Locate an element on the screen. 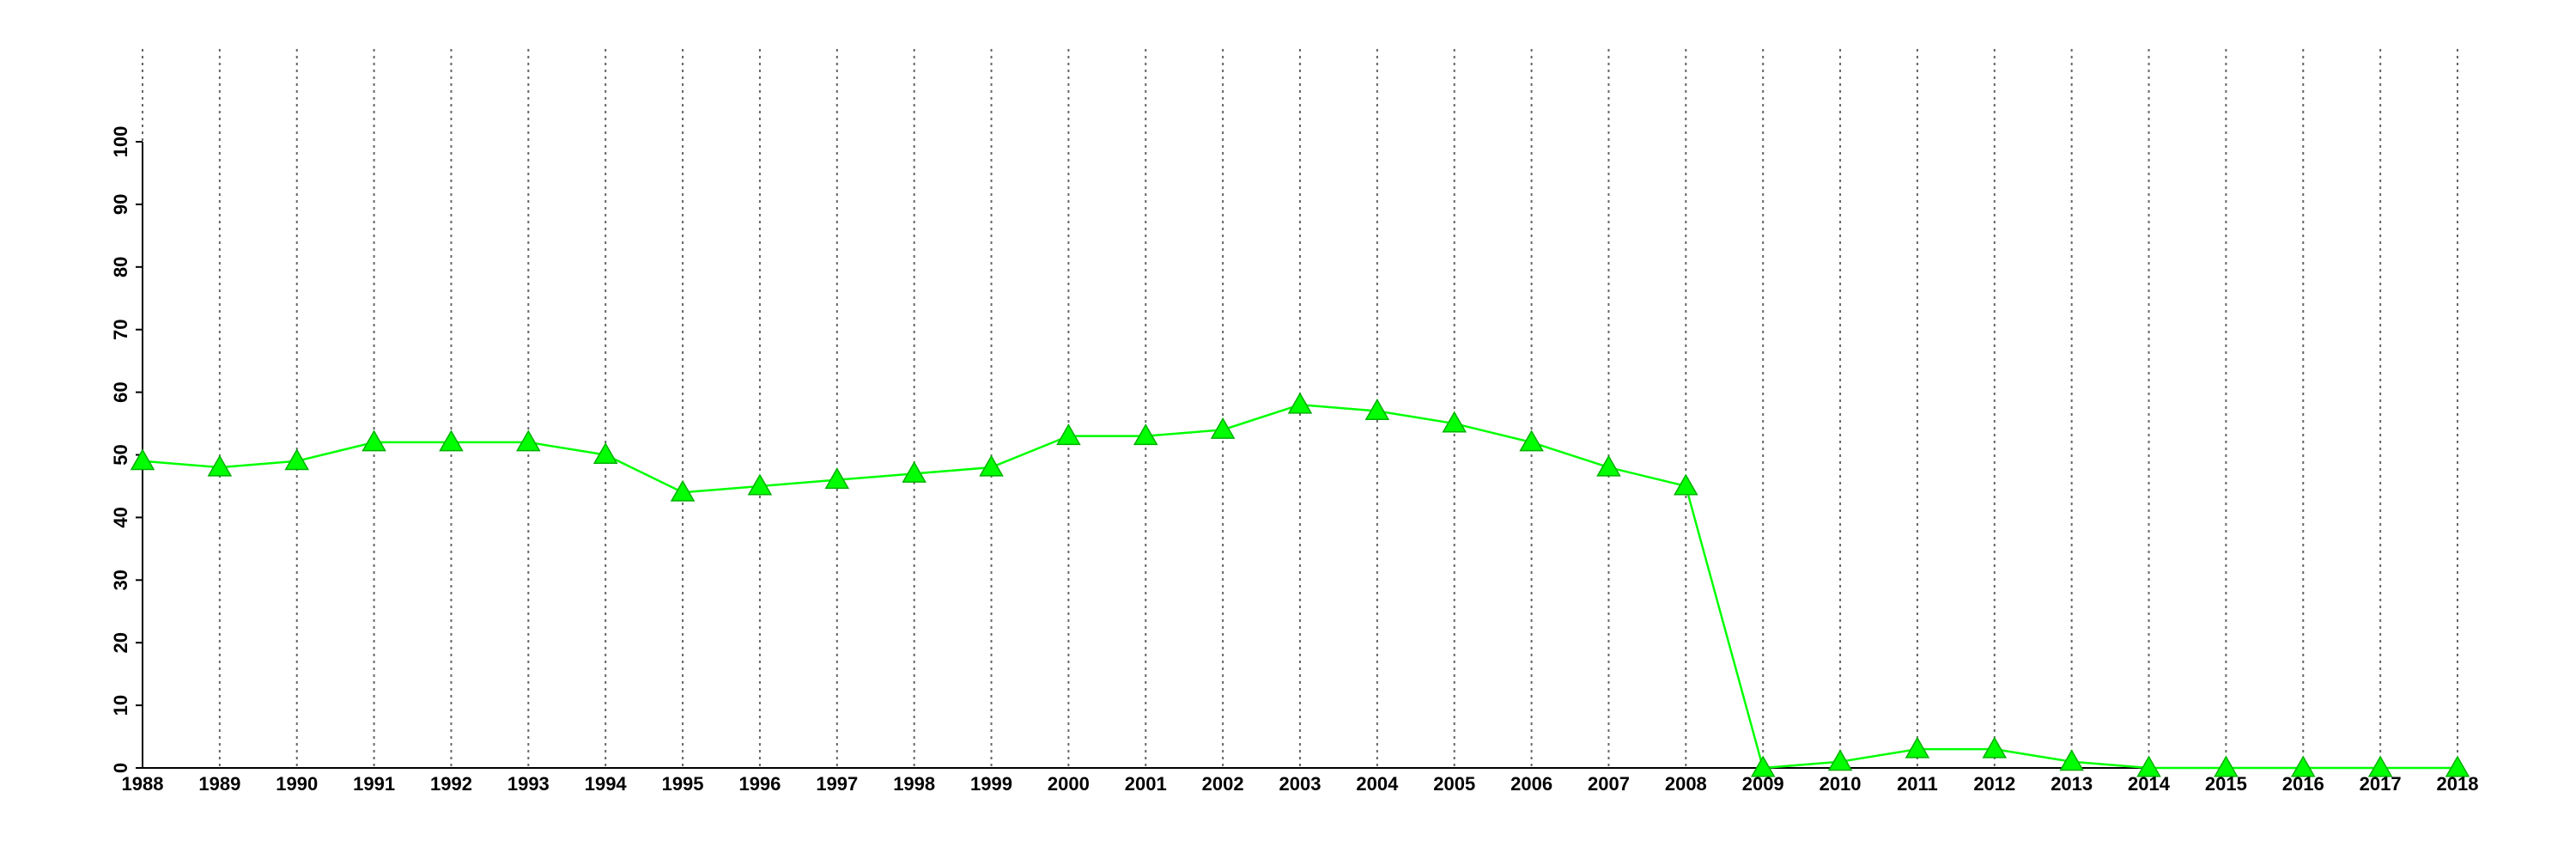  x-tick-label: 1997 is located at coordinates (837, 784).